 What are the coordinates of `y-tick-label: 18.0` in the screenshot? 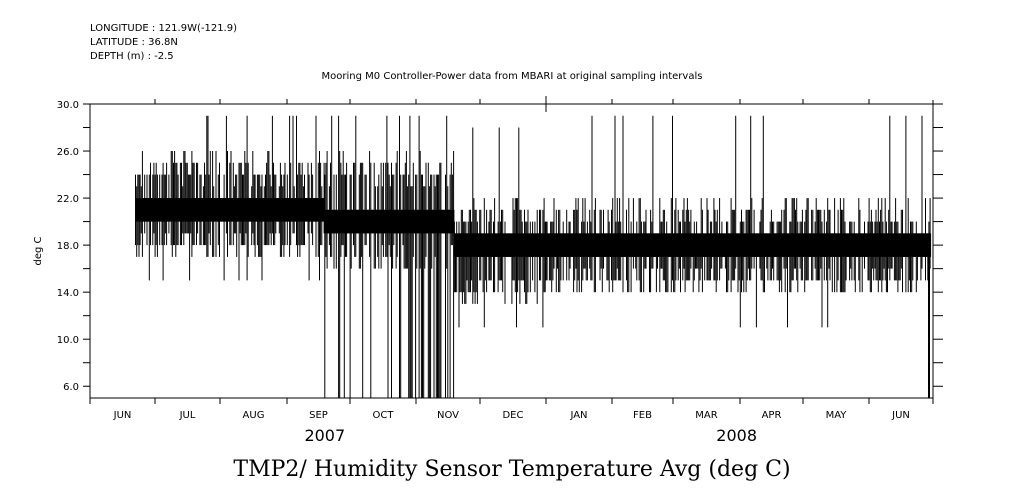 It's located at (68, 246).